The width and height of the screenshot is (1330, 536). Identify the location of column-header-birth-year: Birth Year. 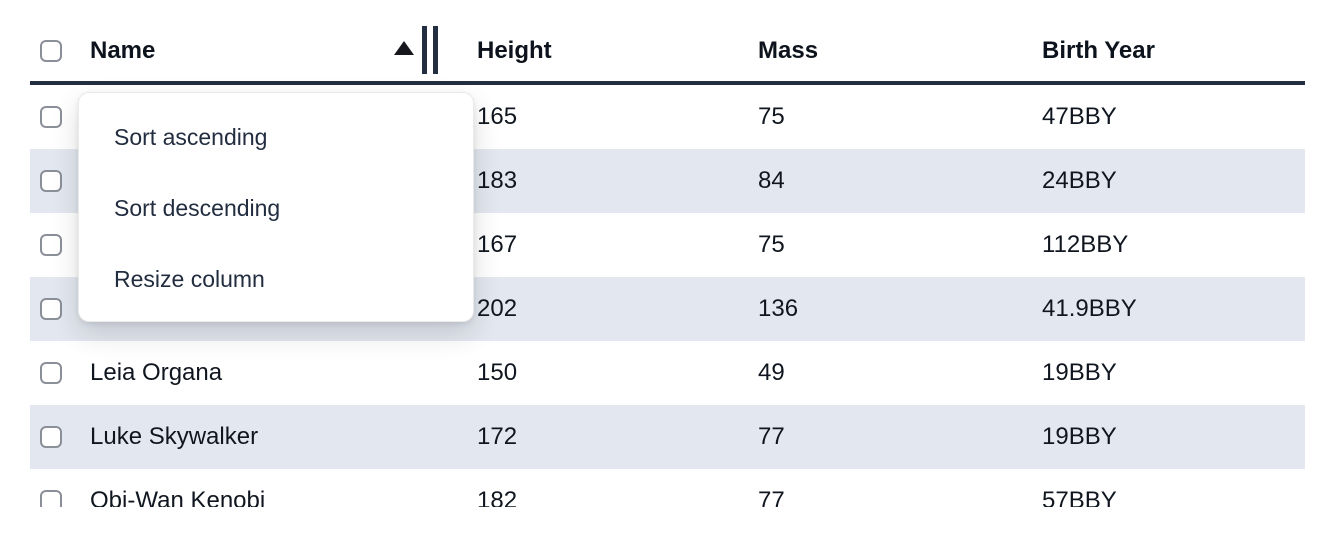
(1173, 51).